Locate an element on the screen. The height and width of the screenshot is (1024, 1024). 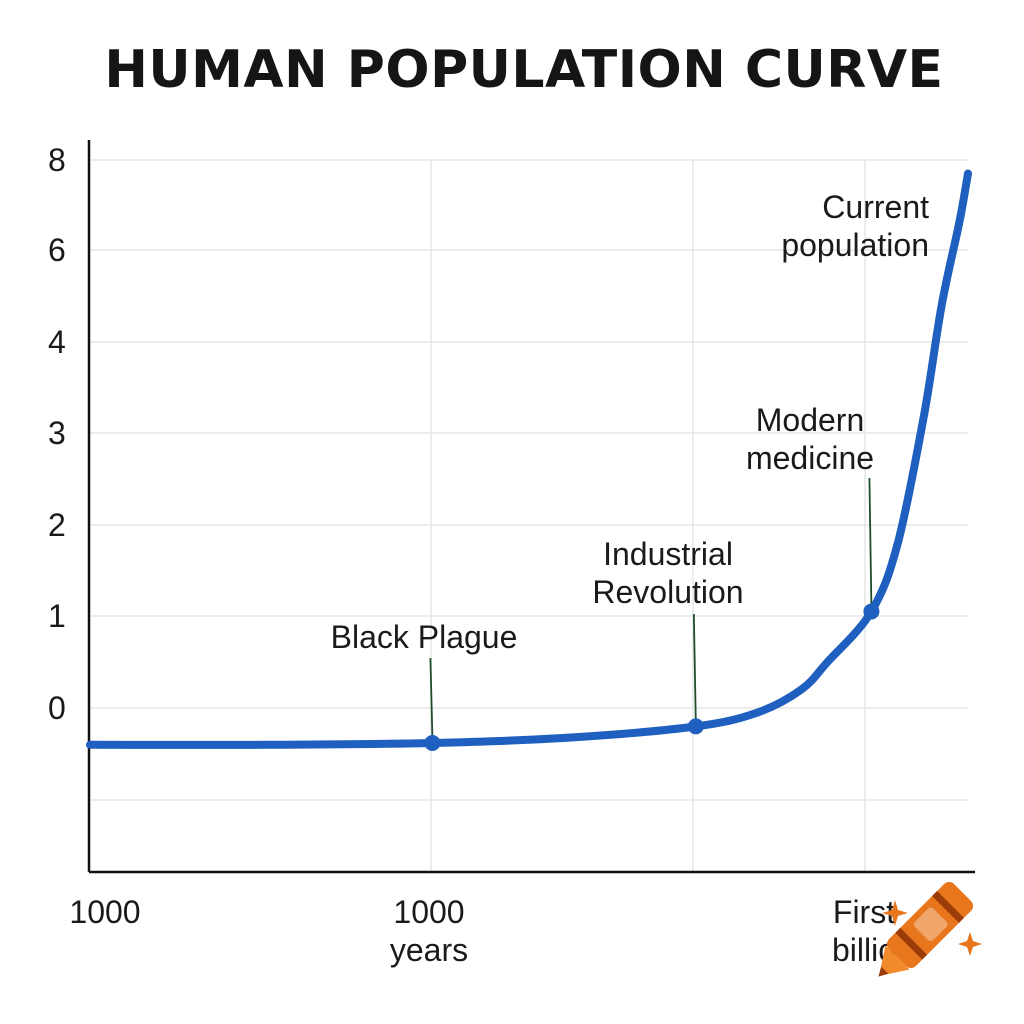
y-tick-label: 3 is located at coordinates (57, 433).